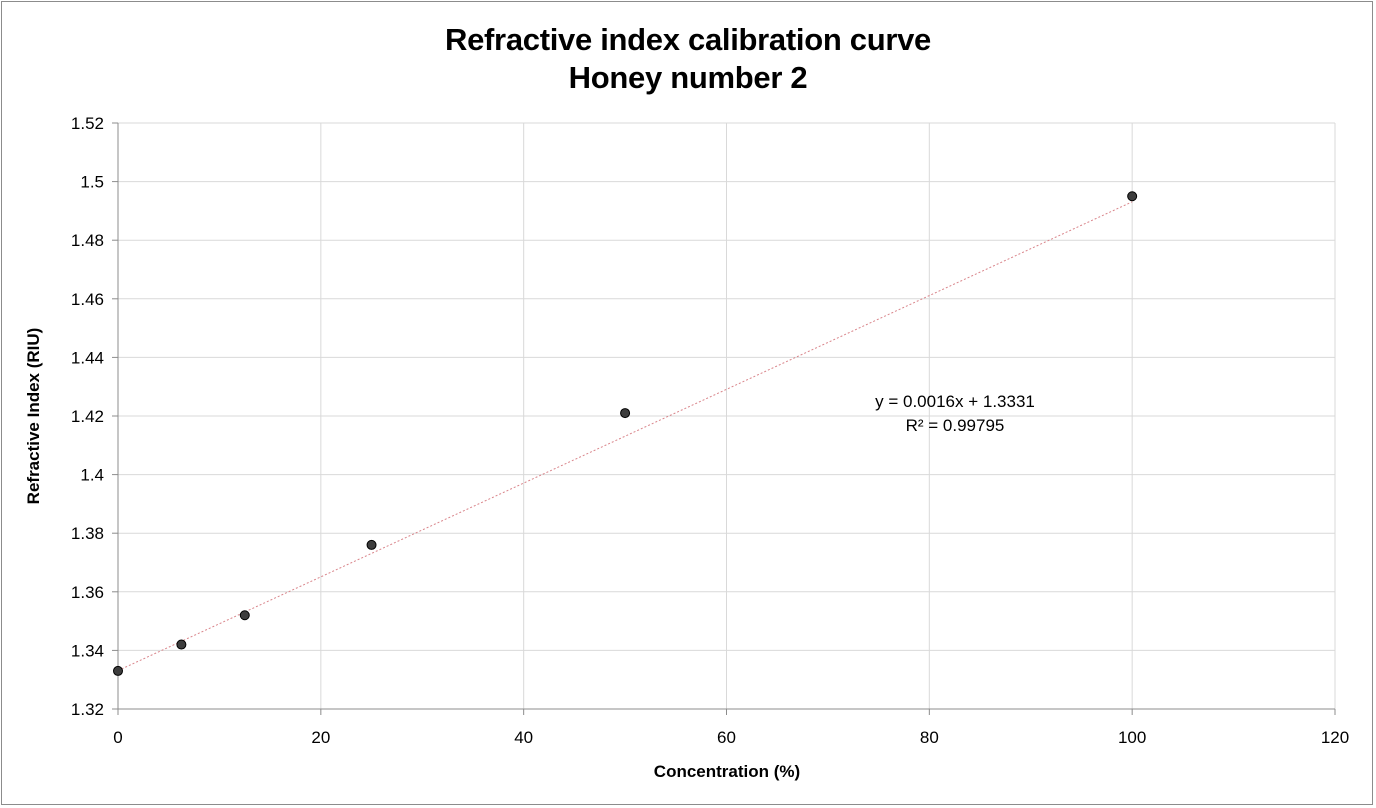  What do you see at coordinates (87, 240) in the screenshot?
I see `y-tick-label: 1.48` at bounding box center [87, 240].